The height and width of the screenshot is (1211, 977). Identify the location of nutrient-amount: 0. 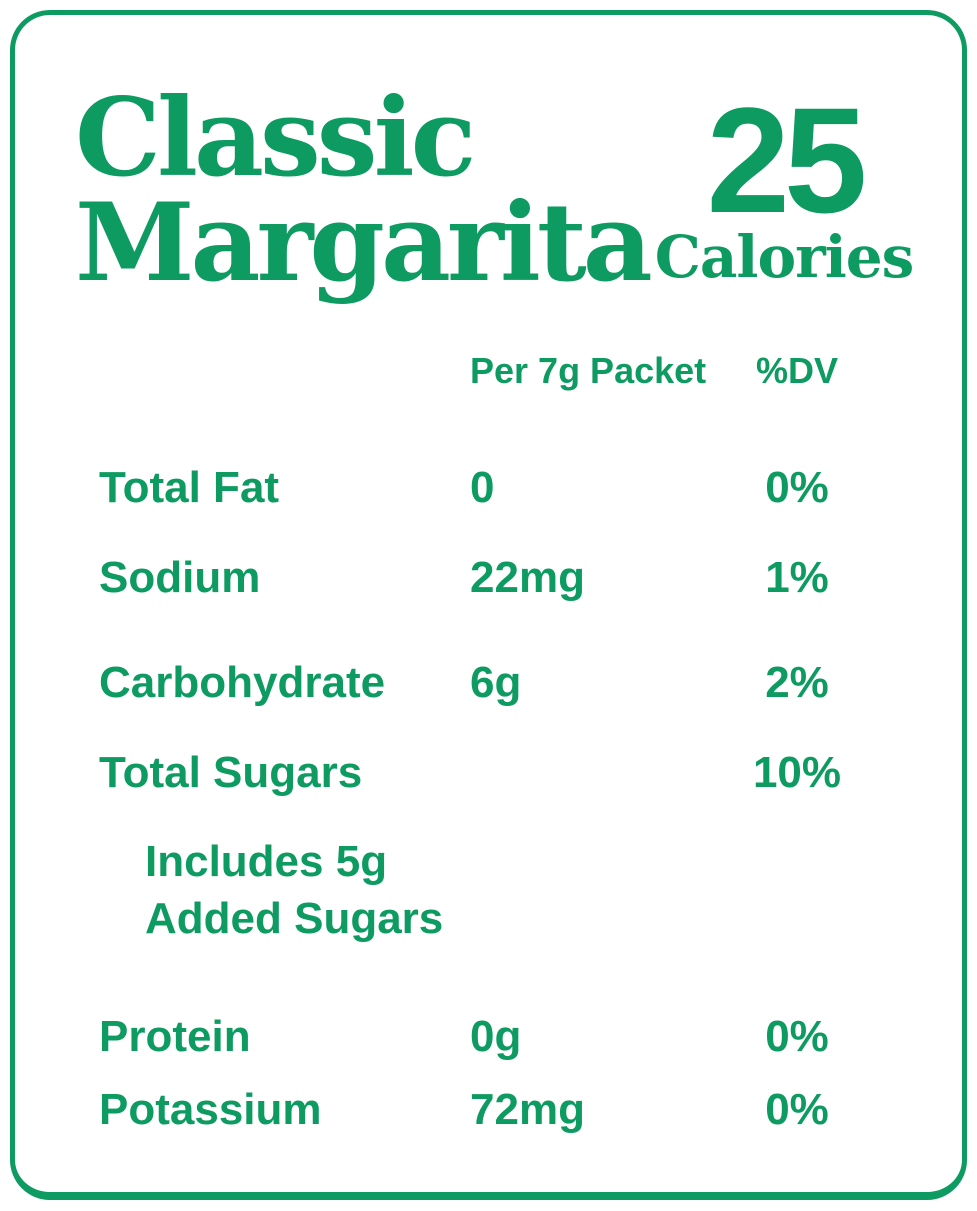
(482, 487).